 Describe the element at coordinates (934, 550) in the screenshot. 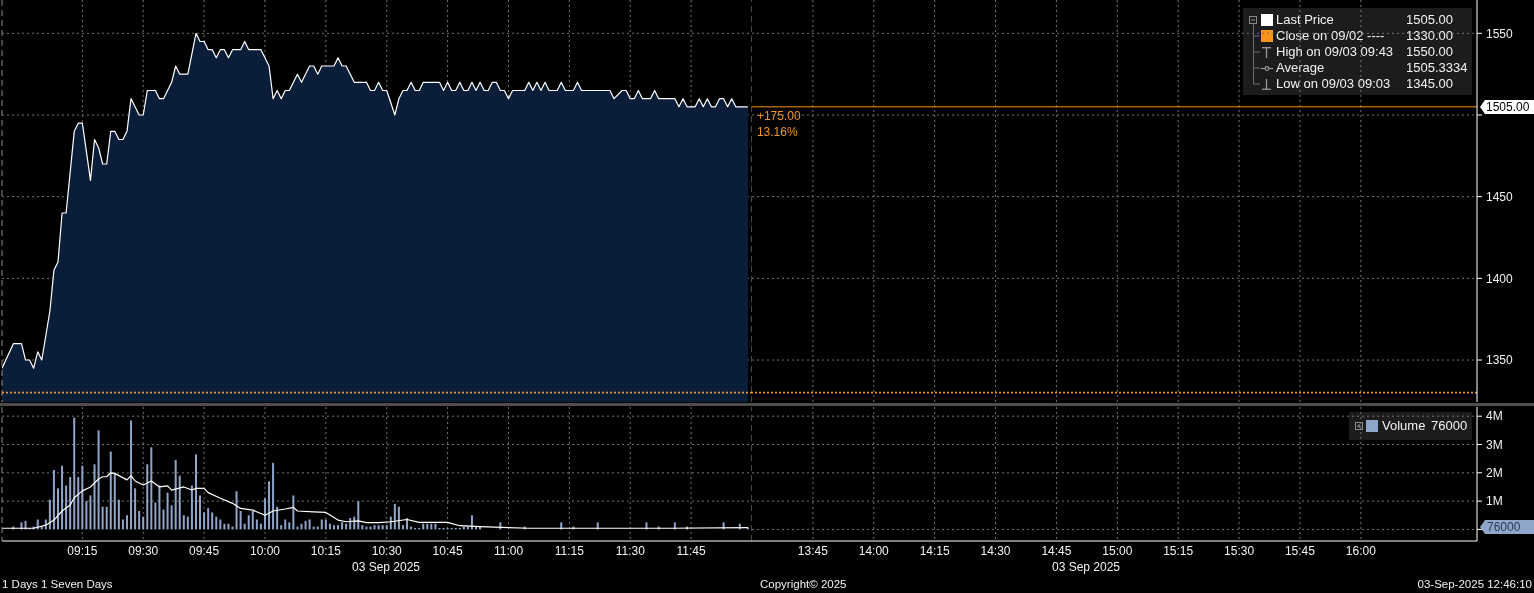

I see `x-tick-label: 14:15` at that location.